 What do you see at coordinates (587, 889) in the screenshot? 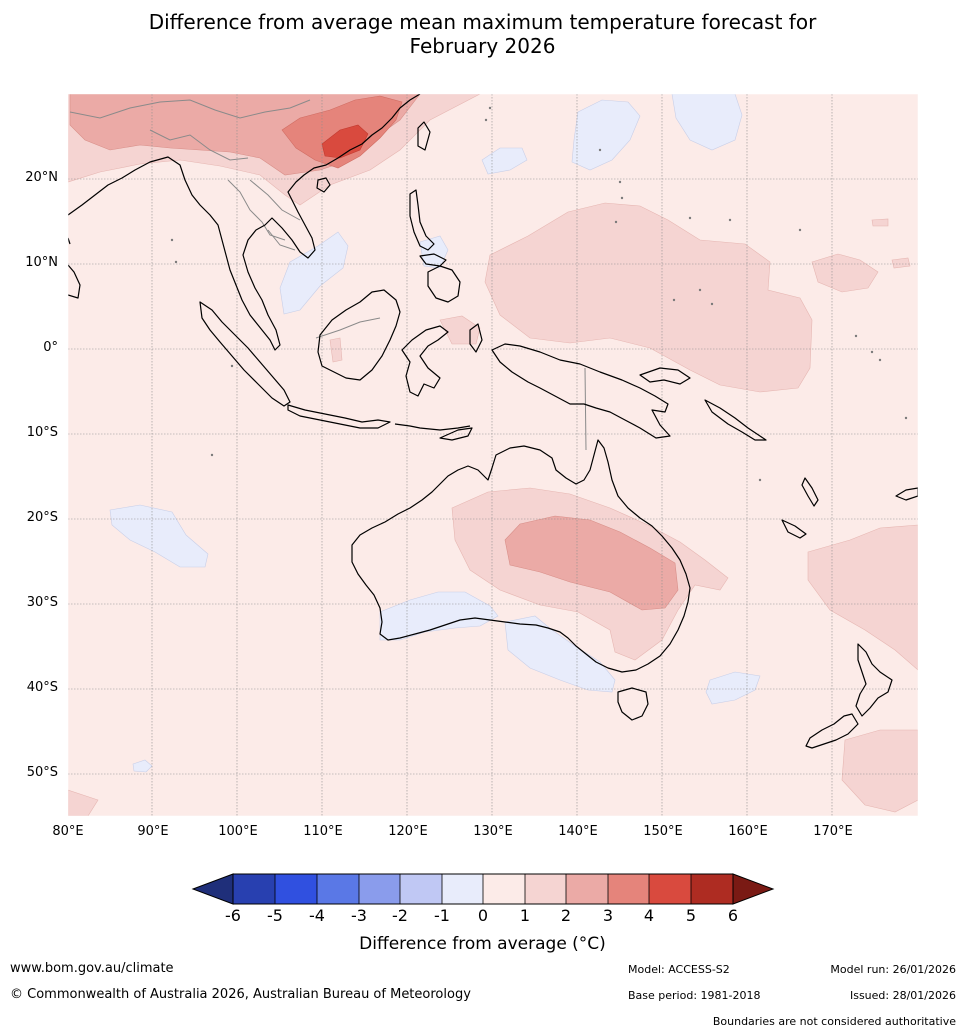
I see `colorbar-bin-p2` at bounding box center [587, 889].